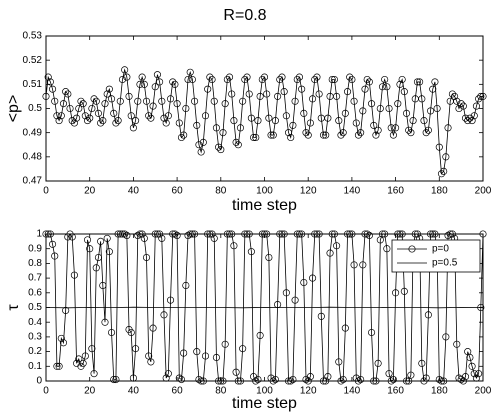 The height and width of the screenshot is (413, 491). Describe the element at coordinates (33, 60) in the screenshot. I see `y-tick-label: 0.52` at that location.